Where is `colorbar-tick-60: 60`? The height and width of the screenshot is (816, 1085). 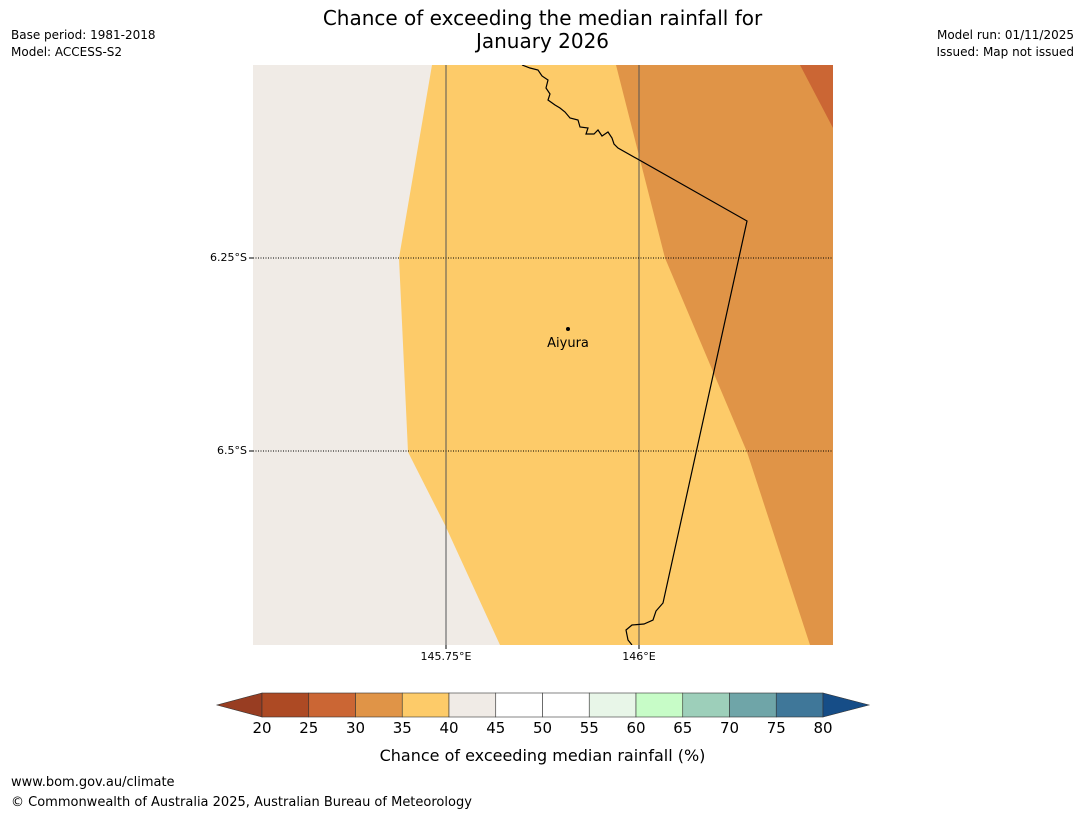 colorbar-tick-60: 60 is located at coordinates (636, 728).